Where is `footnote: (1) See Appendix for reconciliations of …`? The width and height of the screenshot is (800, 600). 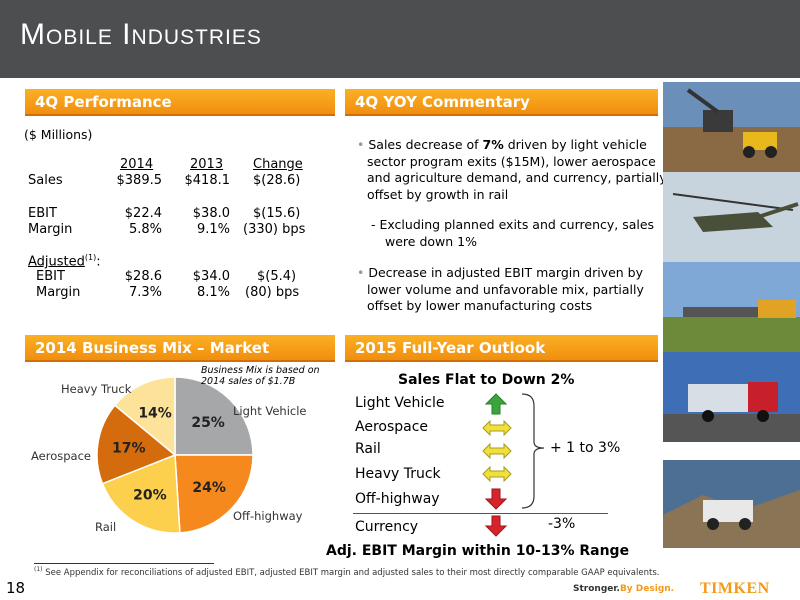
footnote: (1) See Appendix for reconciliations of … is located at coordinates (346, 572).